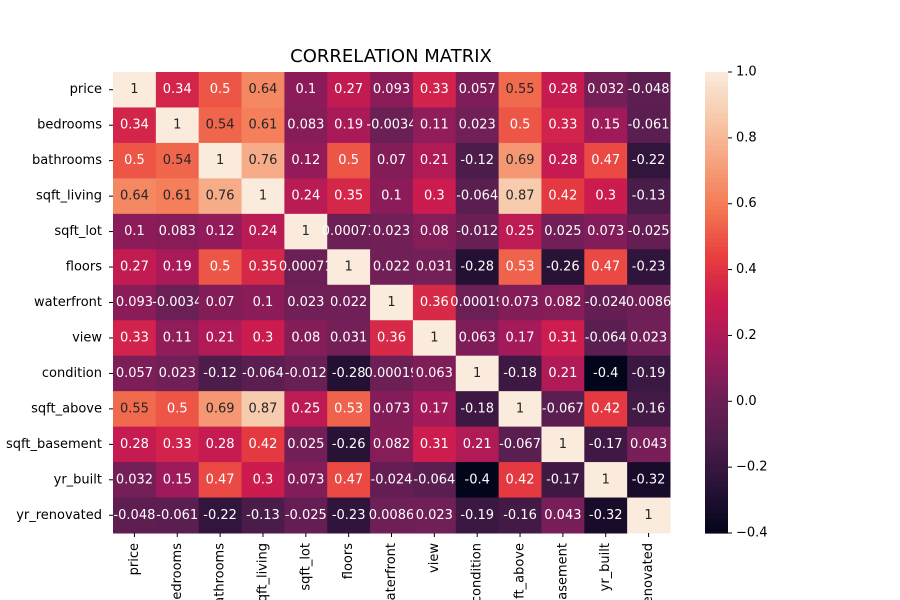 Image resolution: width=900 pixels, height=600 pixels. Describe the element at coordinates (72, 373) in the screenshot. I see `y-tick-label: condition` at that location.